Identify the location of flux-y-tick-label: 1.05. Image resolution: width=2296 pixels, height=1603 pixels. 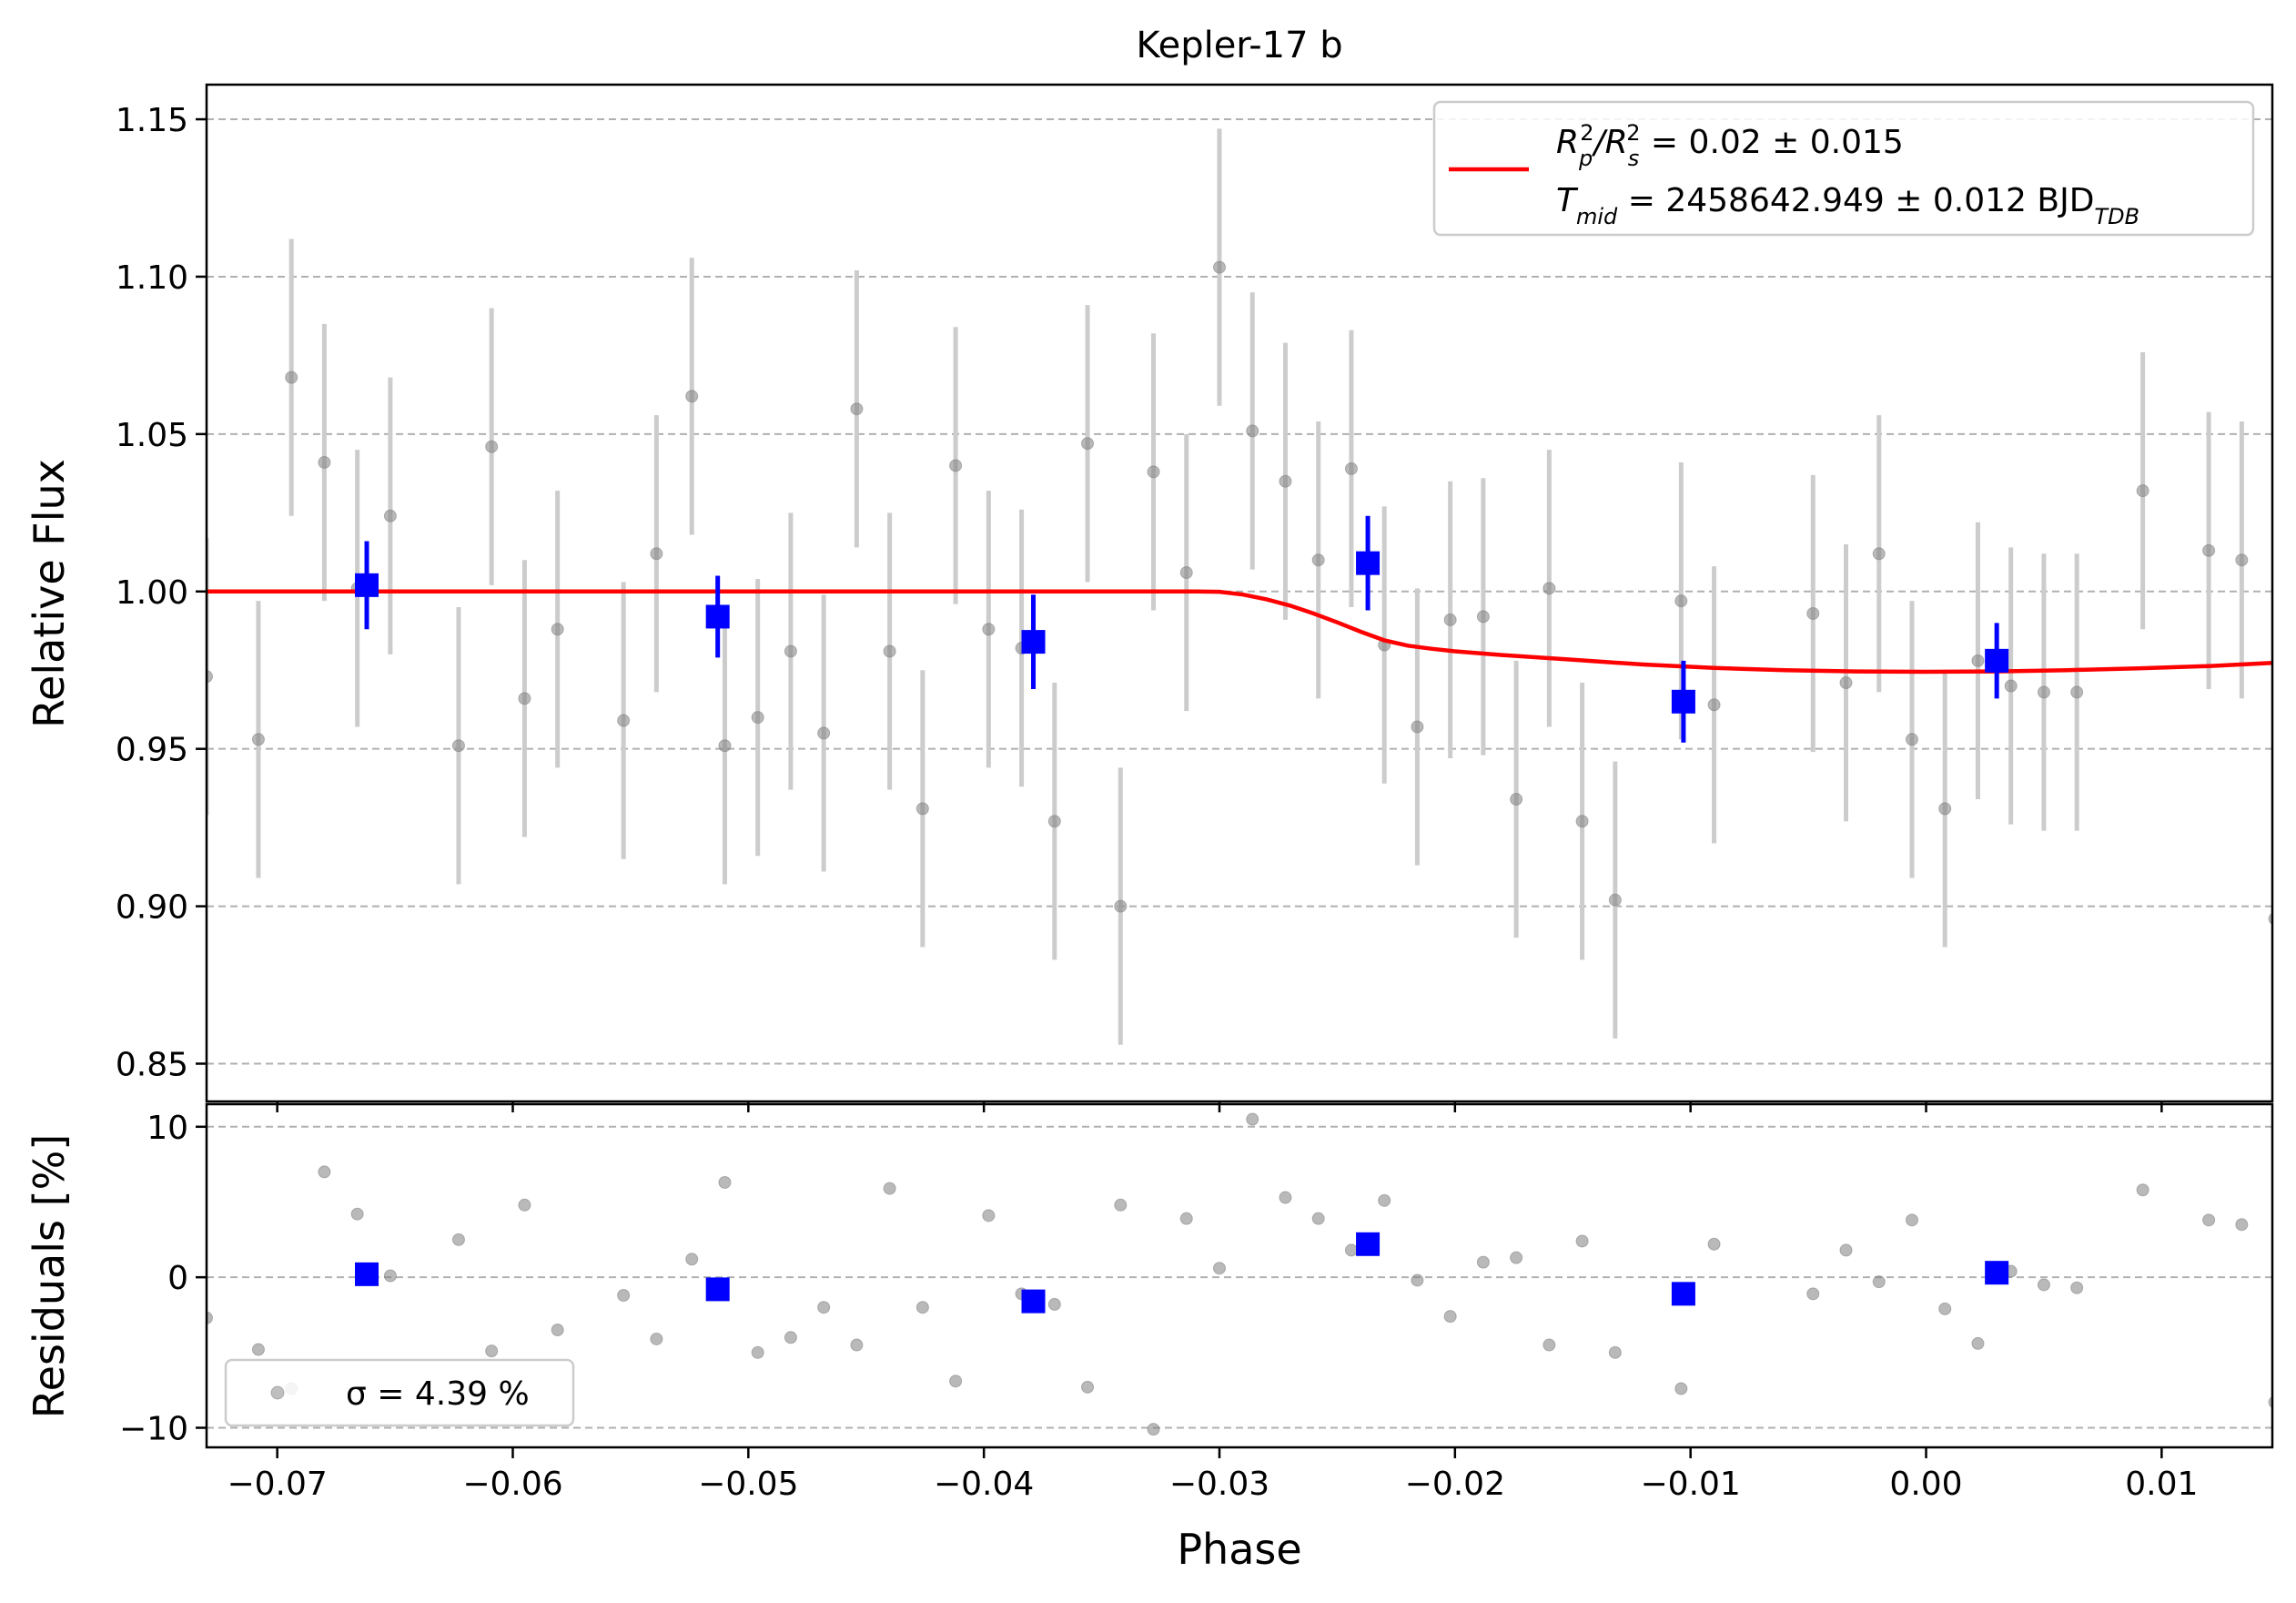
(152, 435).